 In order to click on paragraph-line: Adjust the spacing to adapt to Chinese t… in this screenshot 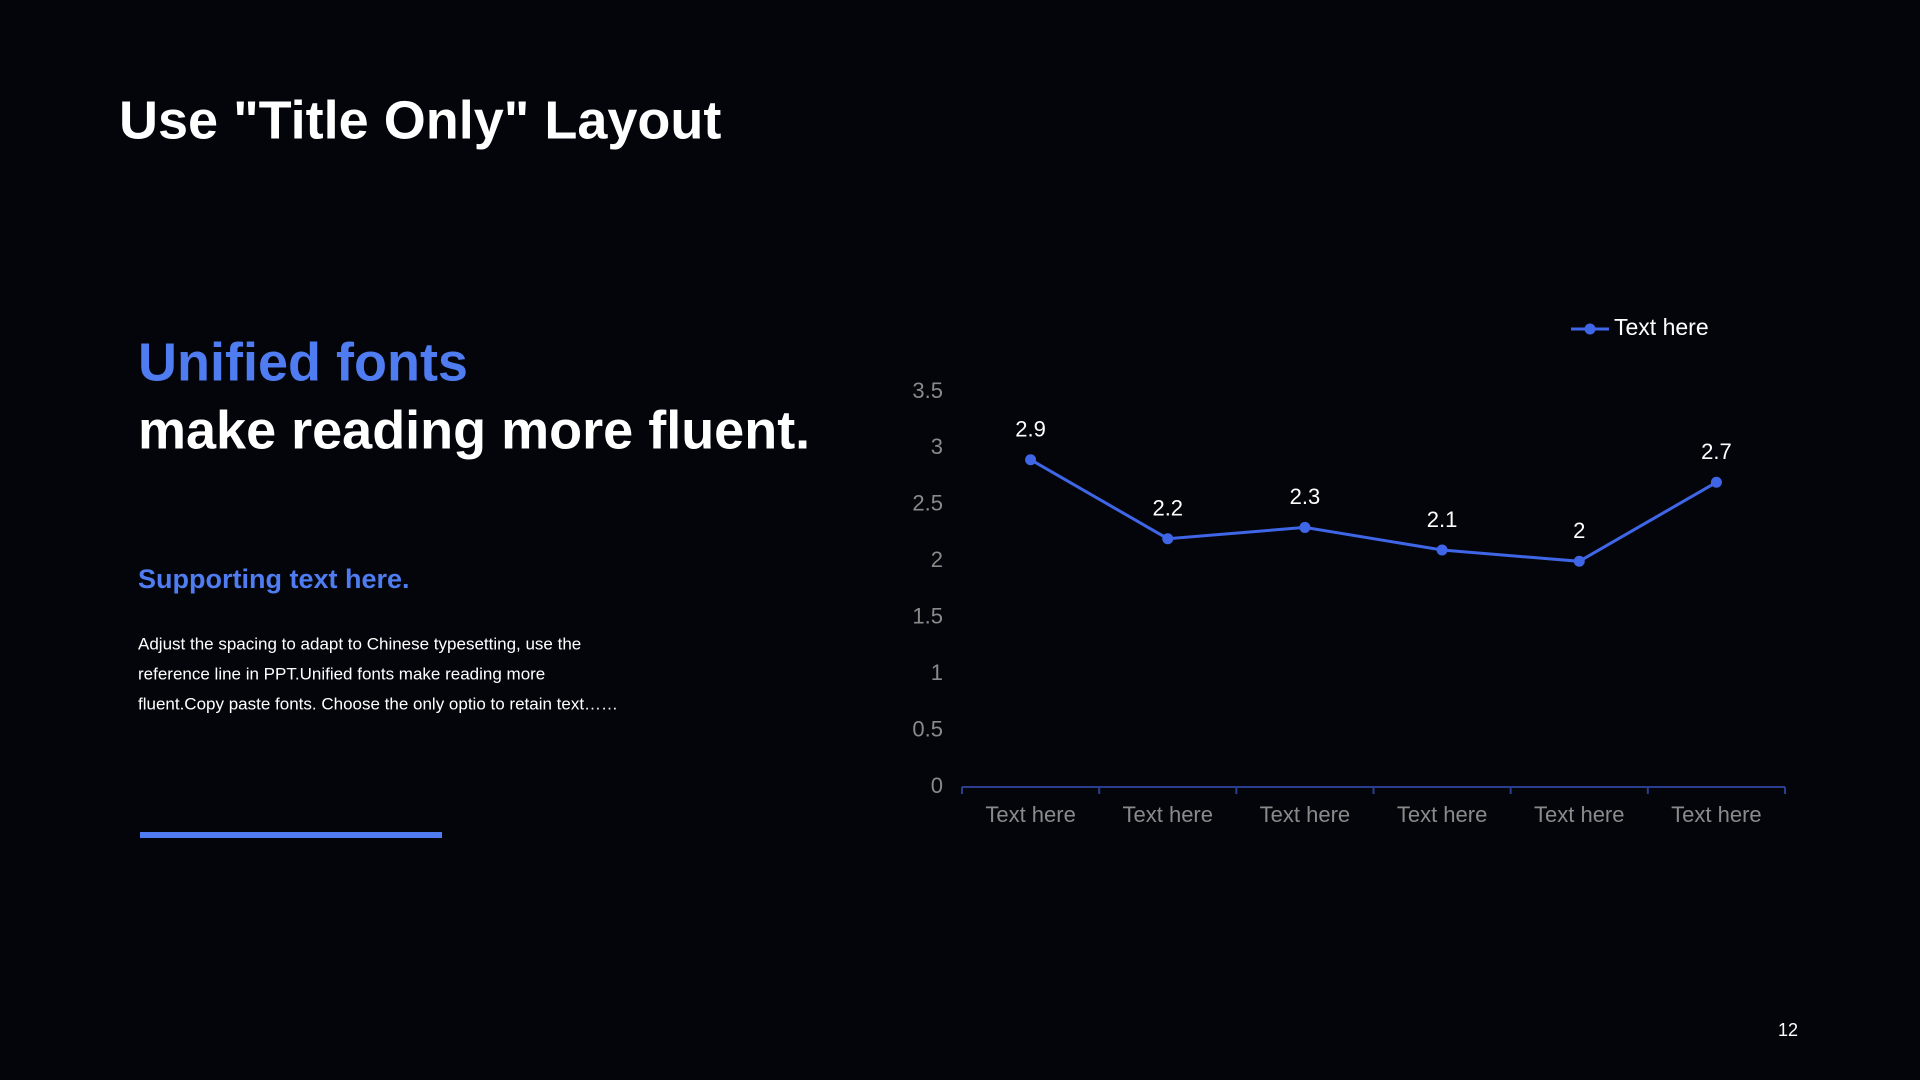, I will do `click(359, 643)`.